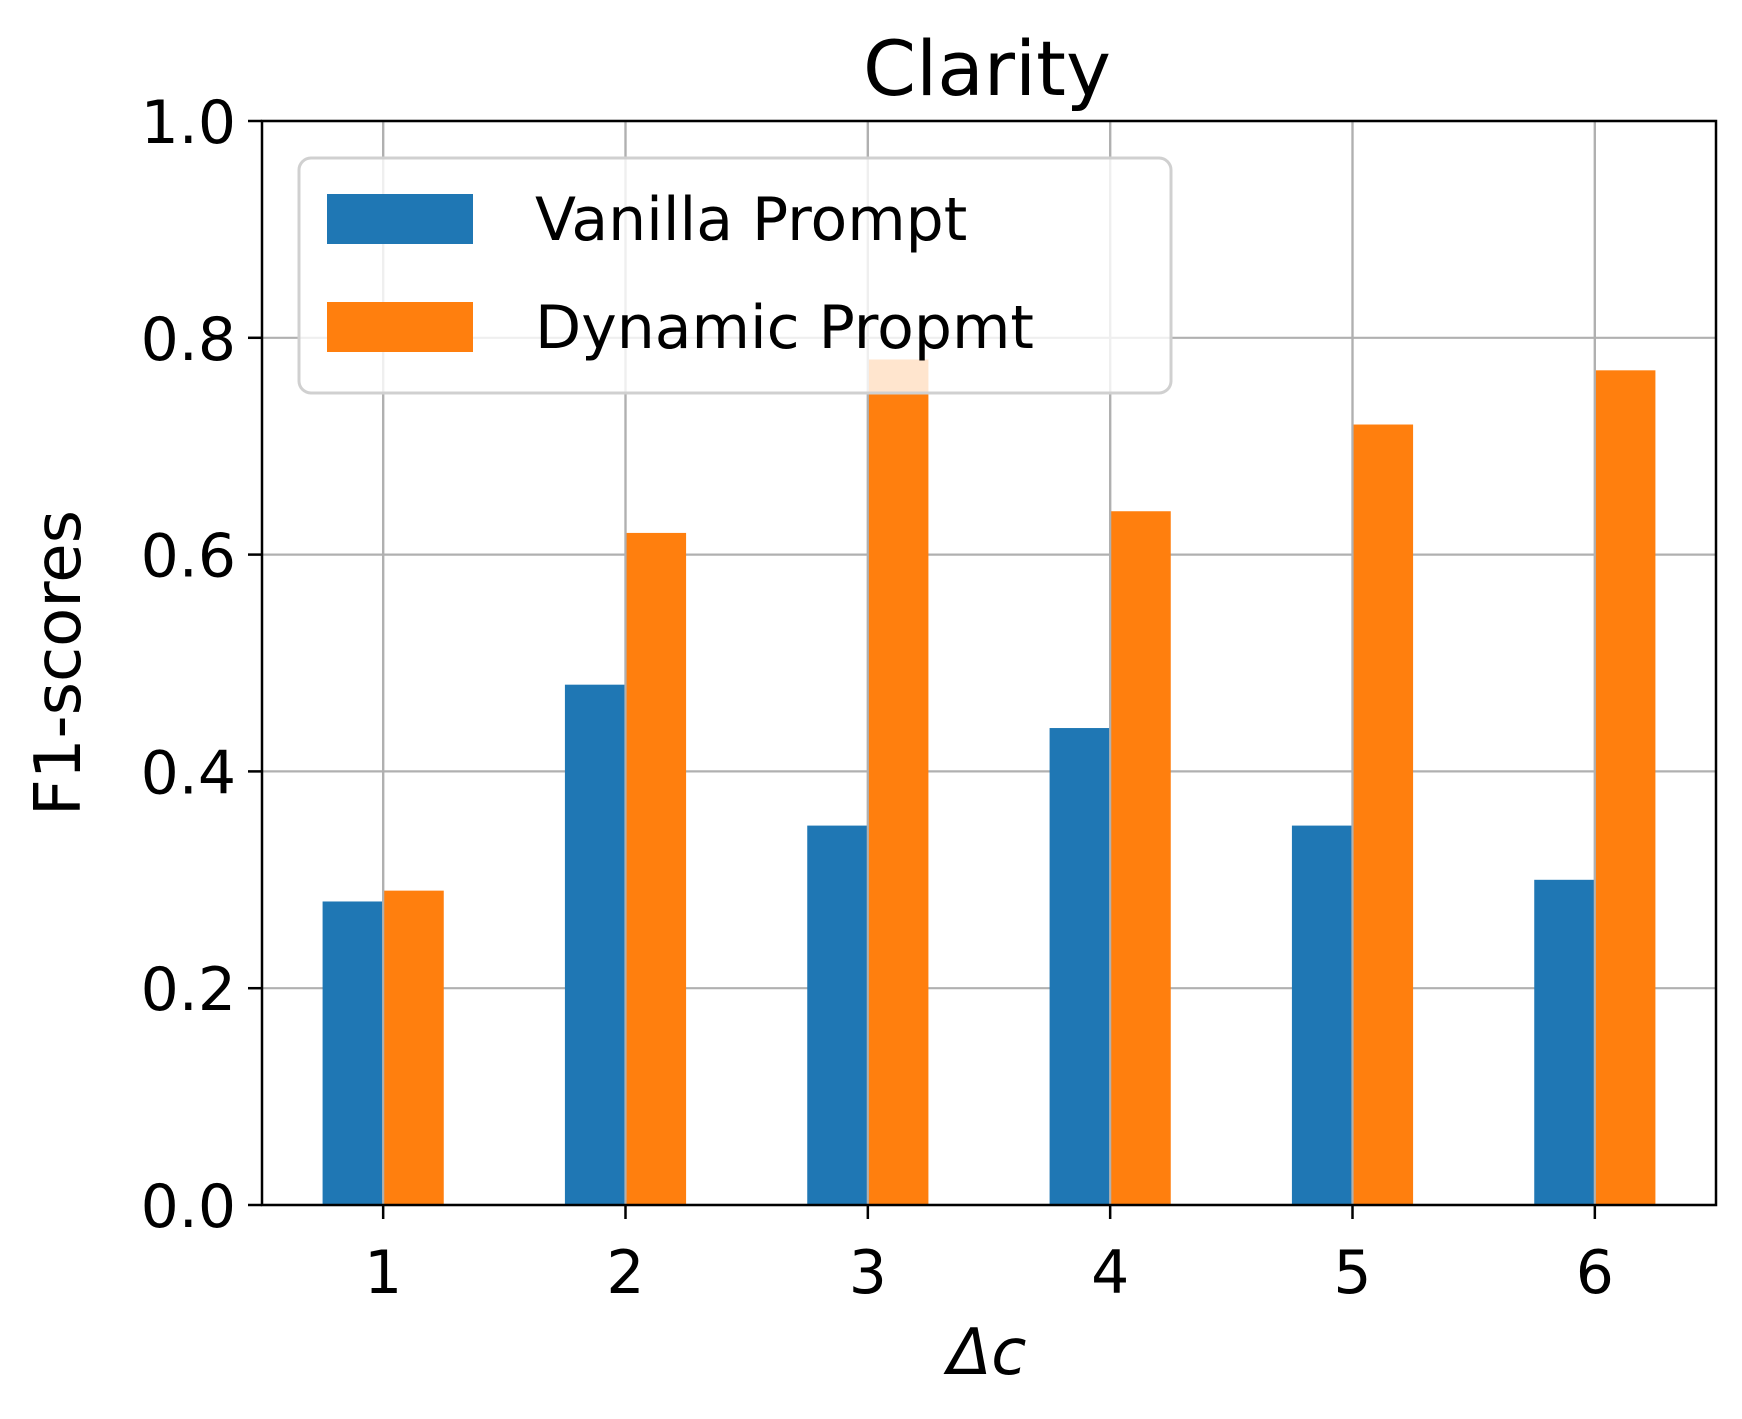 The height and width of the screenshot is (1419, 1742). Describe the element at coordinates (1110, 1273) in the screenshot. I see `x-tick-label: 4` at that location.